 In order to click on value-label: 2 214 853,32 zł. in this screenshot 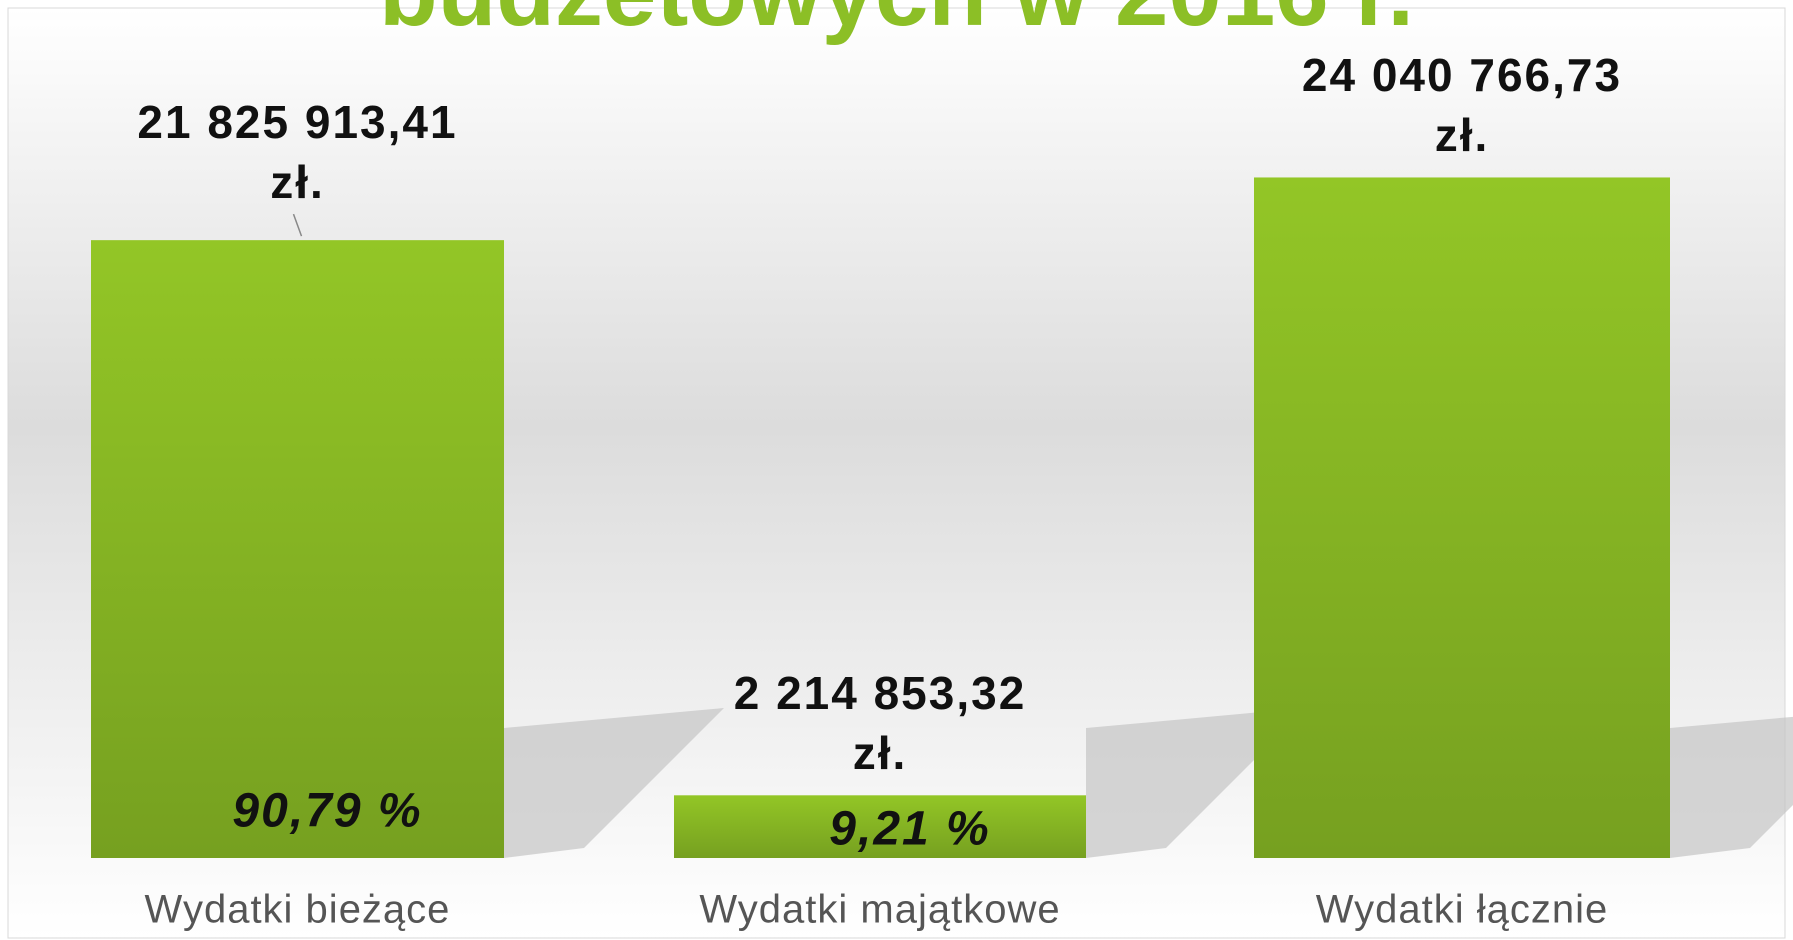, I will do `click(880, 723)`.